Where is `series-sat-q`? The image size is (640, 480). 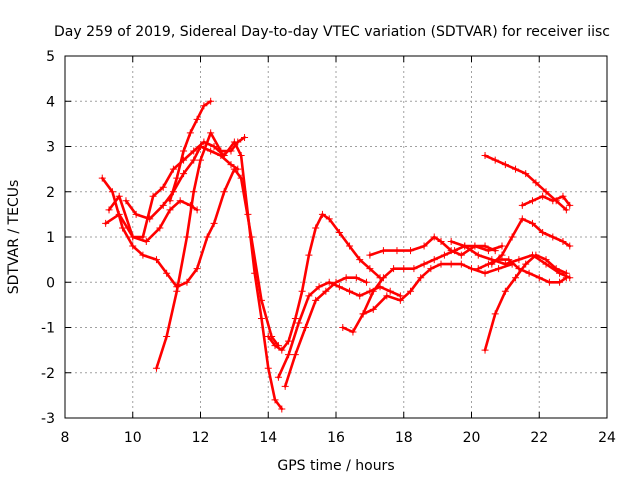 series-sat-q is located at coordinates (546, 200).